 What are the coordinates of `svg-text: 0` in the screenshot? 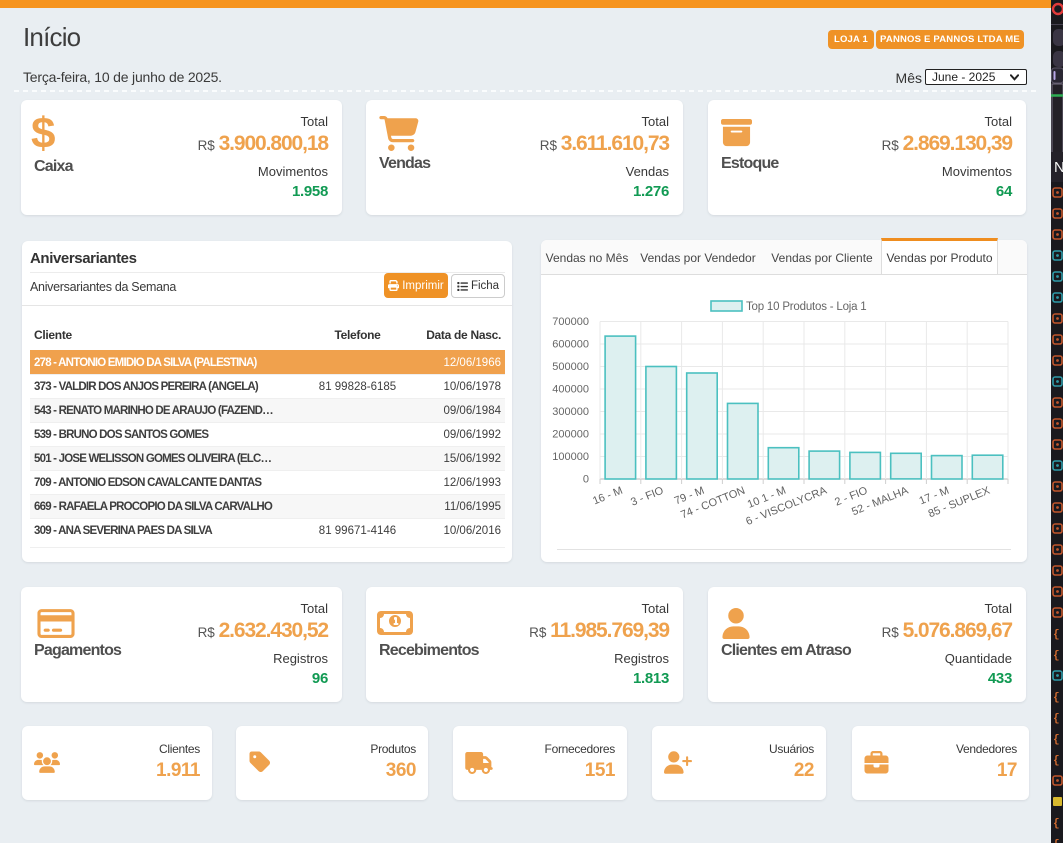 It's located at (586, 480).